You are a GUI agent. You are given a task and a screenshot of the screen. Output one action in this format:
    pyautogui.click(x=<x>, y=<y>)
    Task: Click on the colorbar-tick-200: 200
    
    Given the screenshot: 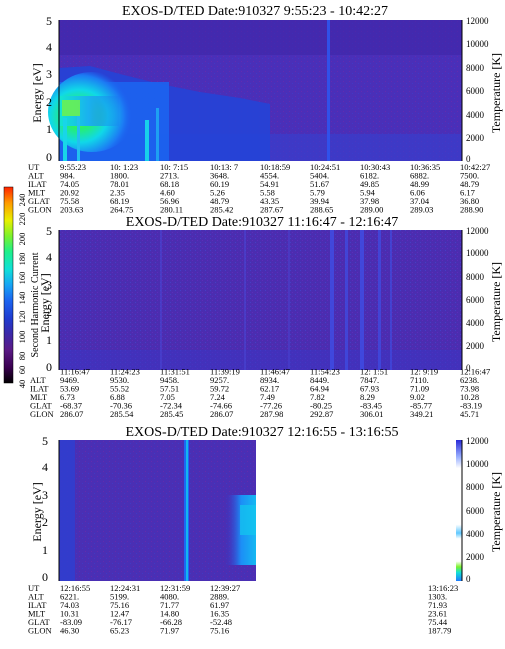 What is the action you would take?
    pyautogui.click(x=22, y=239)
    